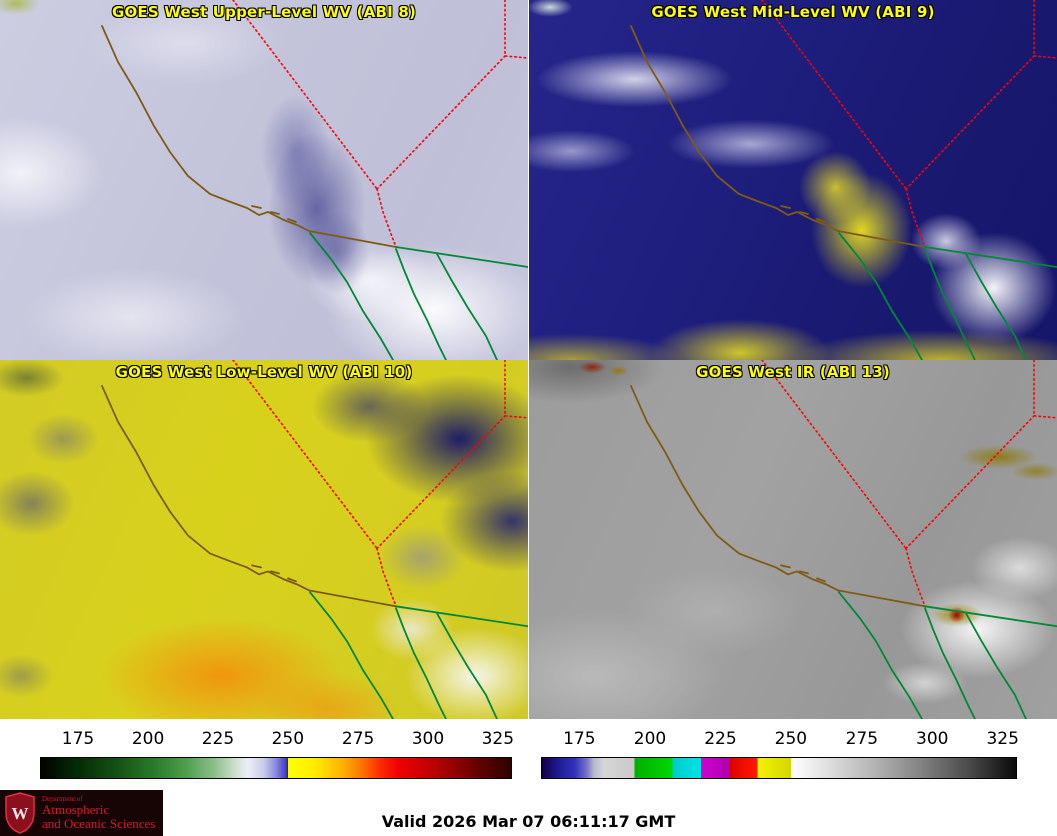 This screenshot has width=1057, height=836. I want to click on wv-tick-250: 250, so click(288, 739).